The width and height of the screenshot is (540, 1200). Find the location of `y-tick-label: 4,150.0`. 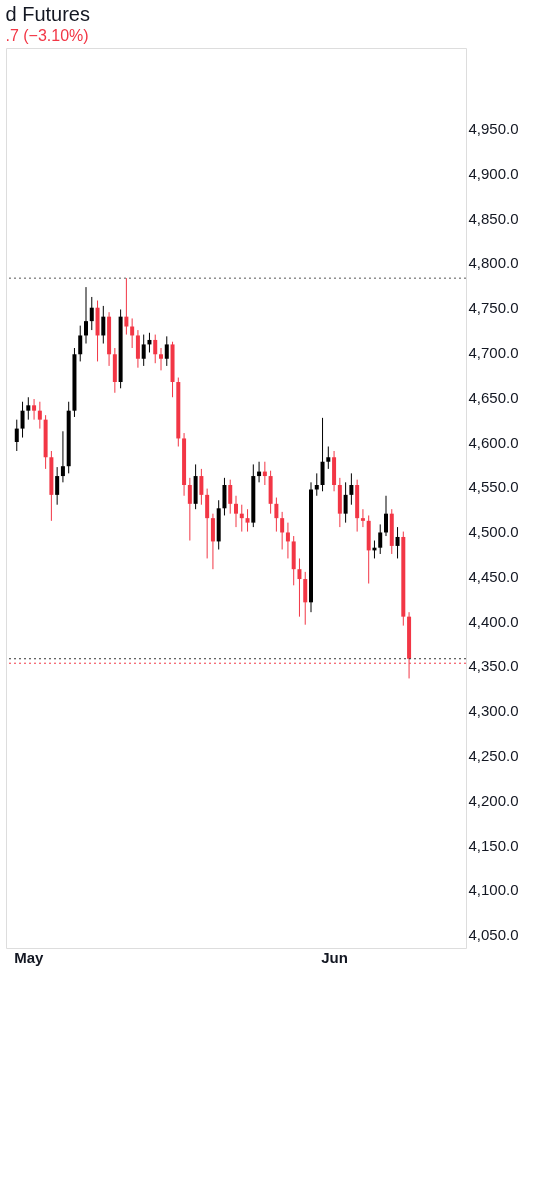

y-tick-label: 4,150.0 is located at coordinates (493, 845).